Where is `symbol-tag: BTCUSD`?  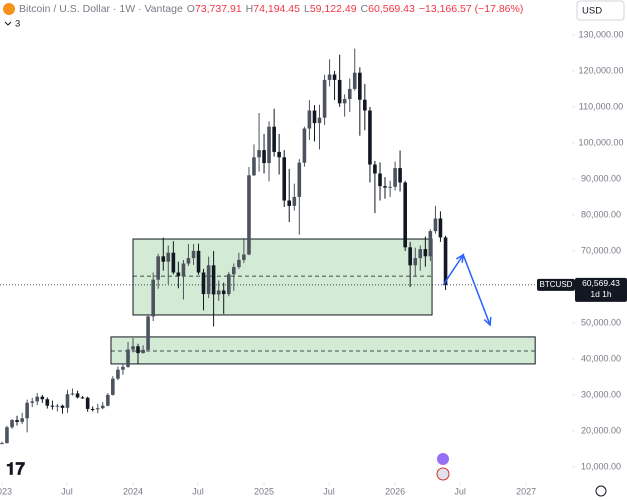
symbol-tag: BTCUSD is located at coordinates (556, 284).